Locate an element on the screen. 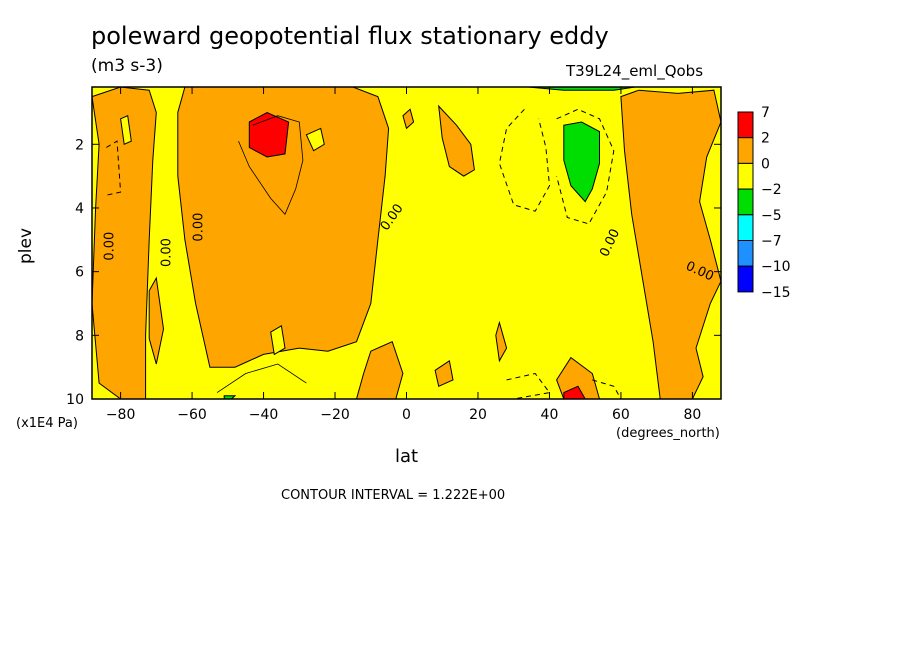 This screenshot has width=904, height=654. colorbar-label: −10 is located at coordinates (776, 267).